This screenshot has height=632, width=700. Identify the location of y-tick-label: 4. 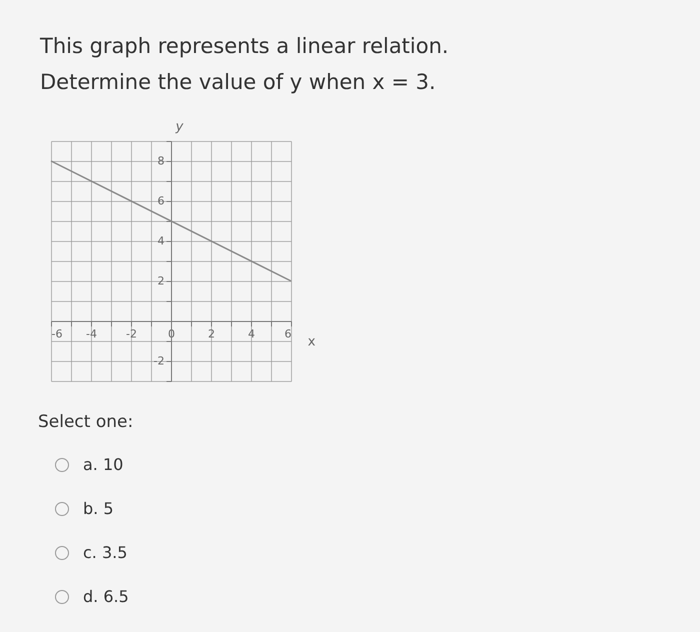
(161, 241).